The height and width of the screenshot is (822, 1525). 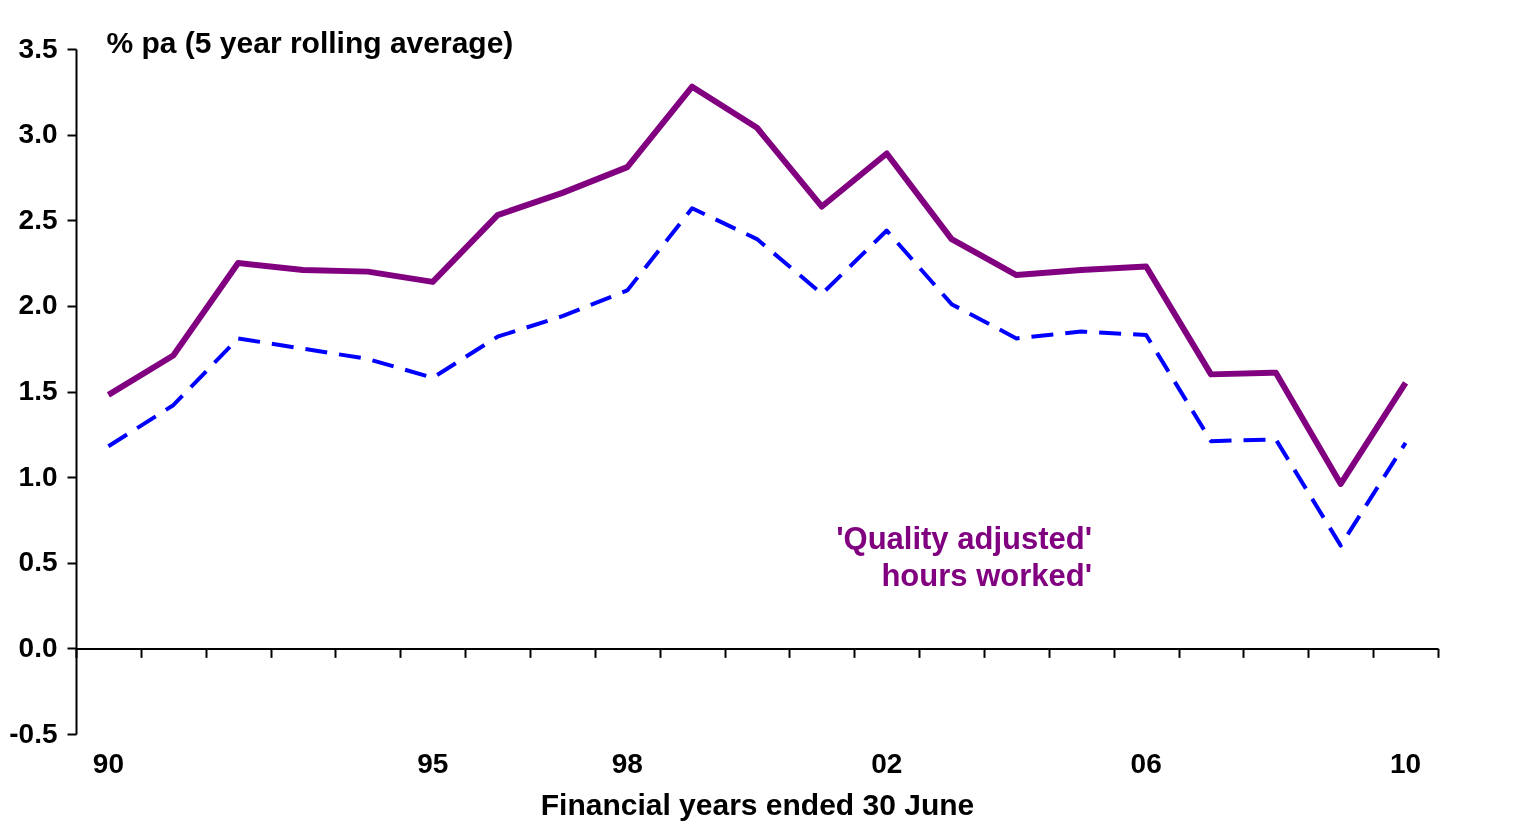 What do you see at coordinates (38, 476) in the screenshot?
I see `y-tick-label: 1.0` at bounding box center [38, 476].